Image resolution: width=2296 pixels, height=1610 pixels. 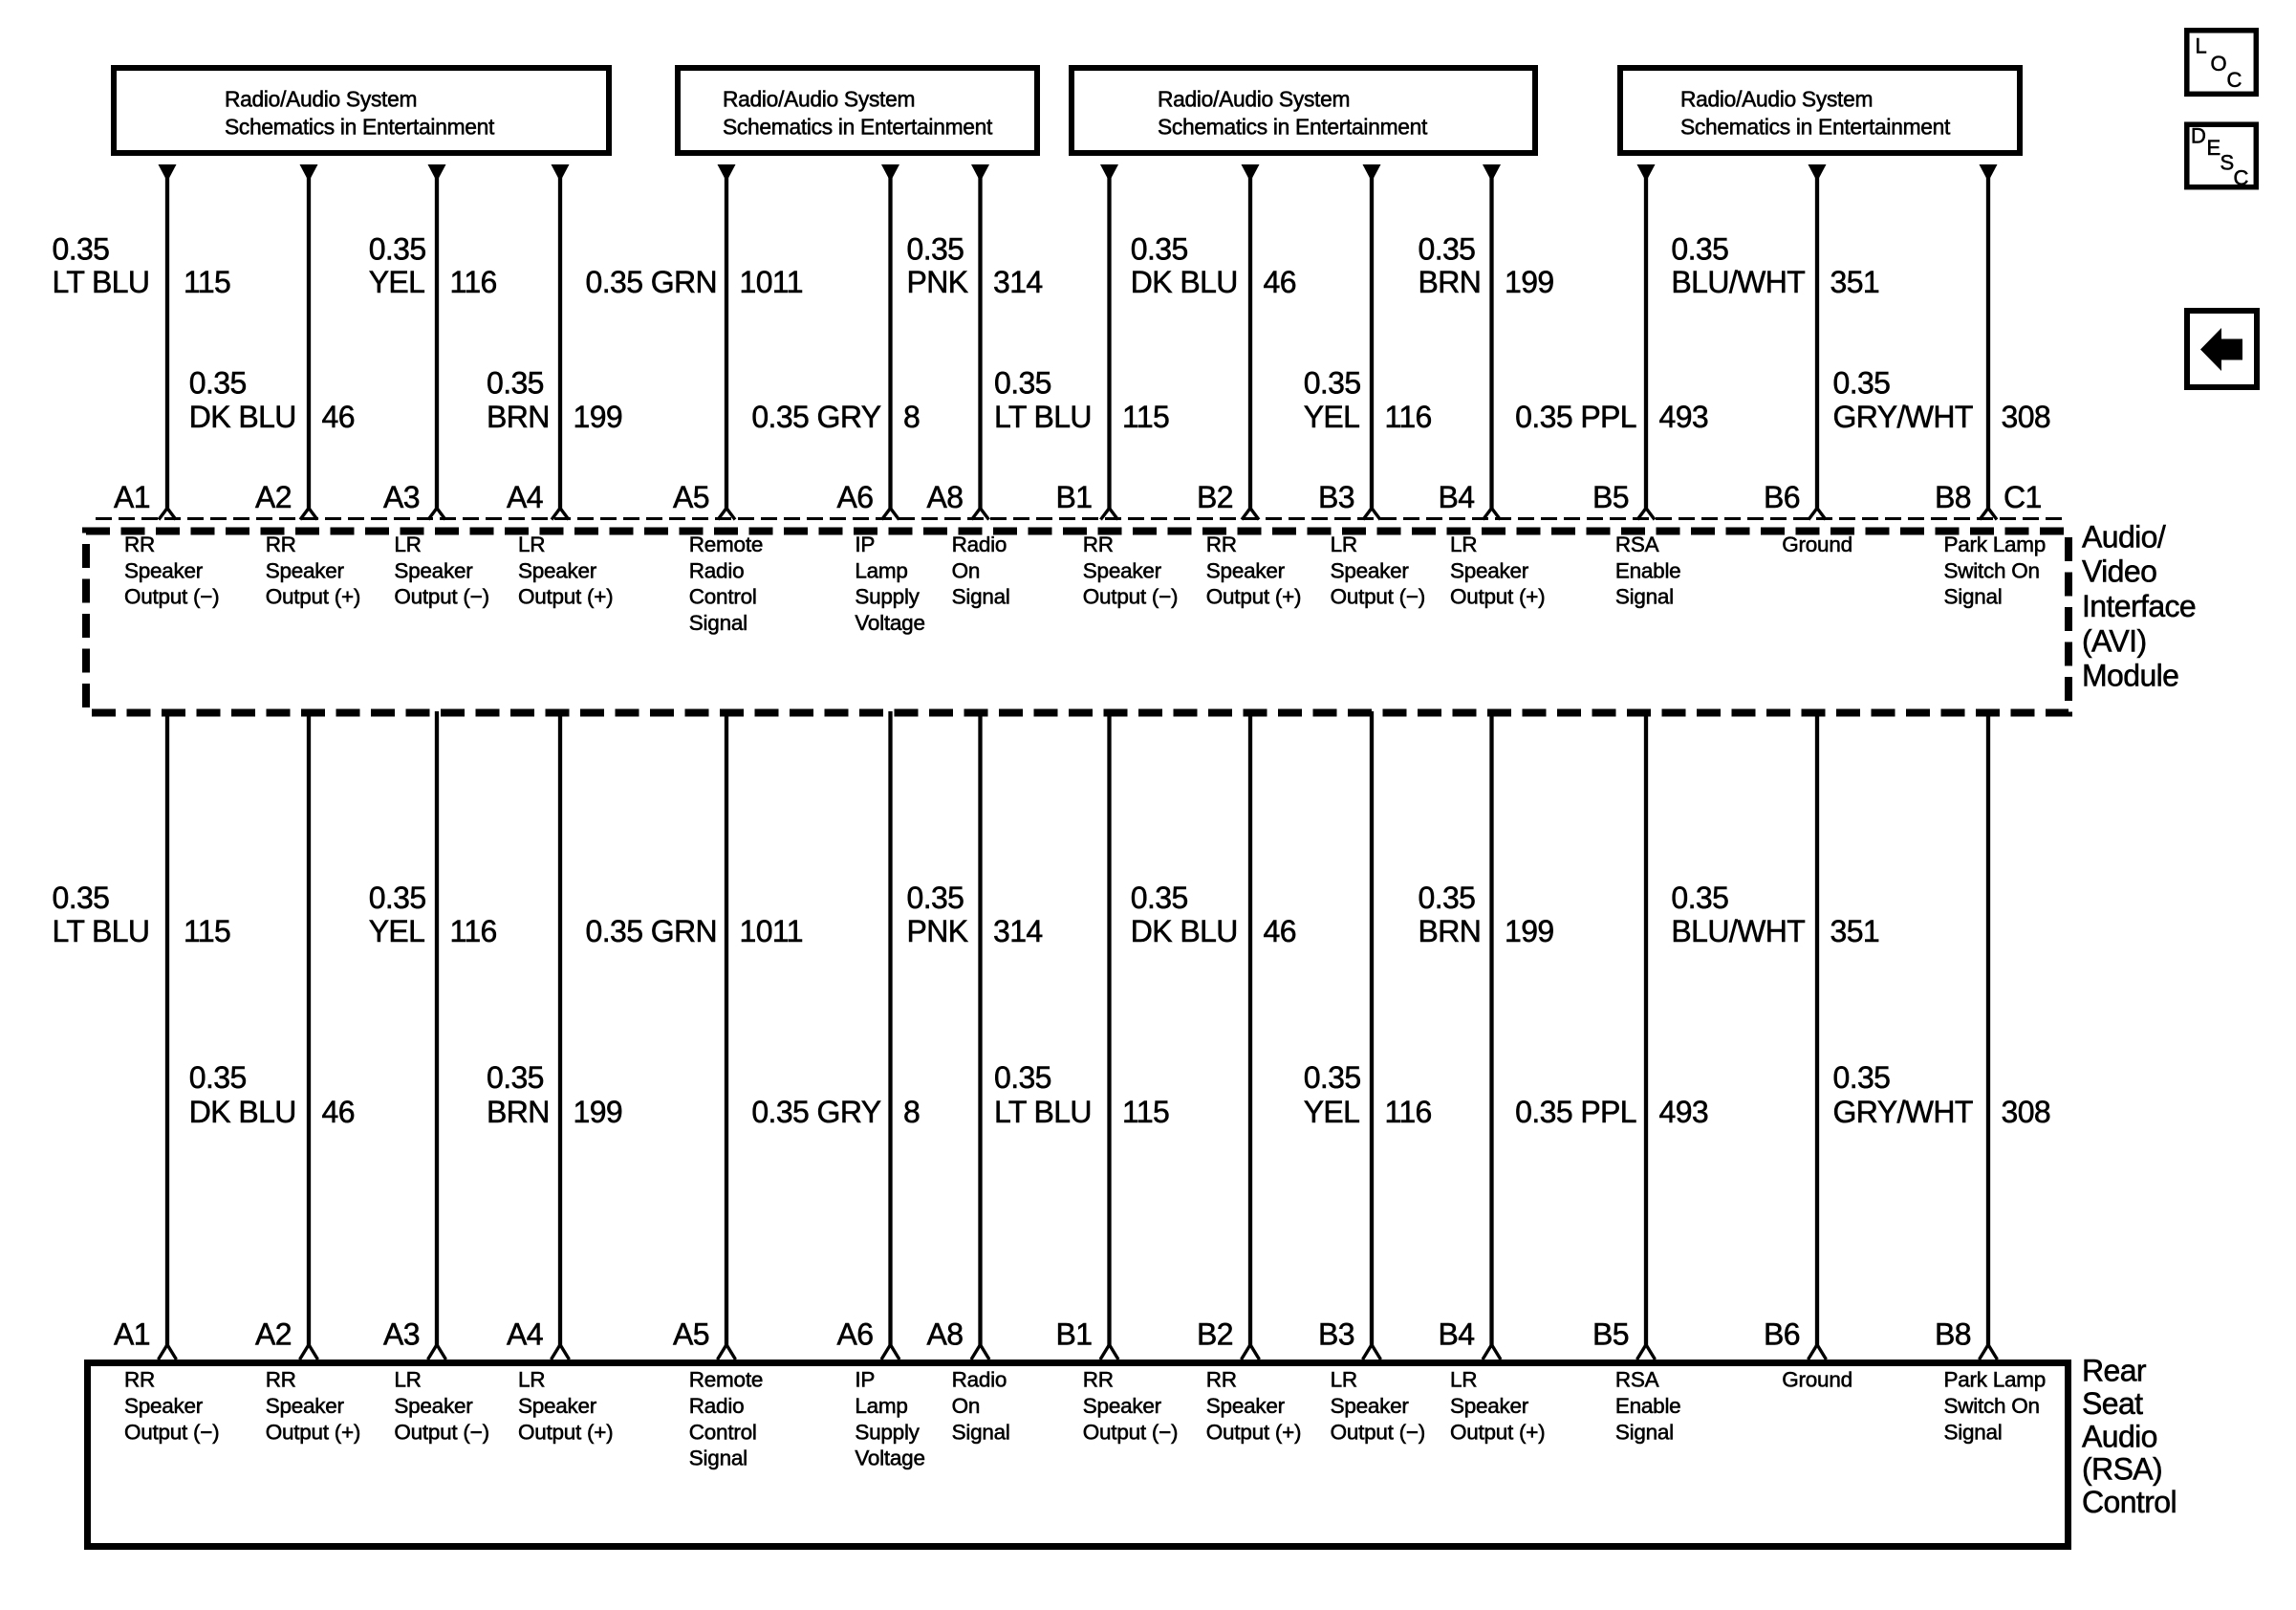 I want to click on svg-text: Radio, so click(x=717, y=1406).